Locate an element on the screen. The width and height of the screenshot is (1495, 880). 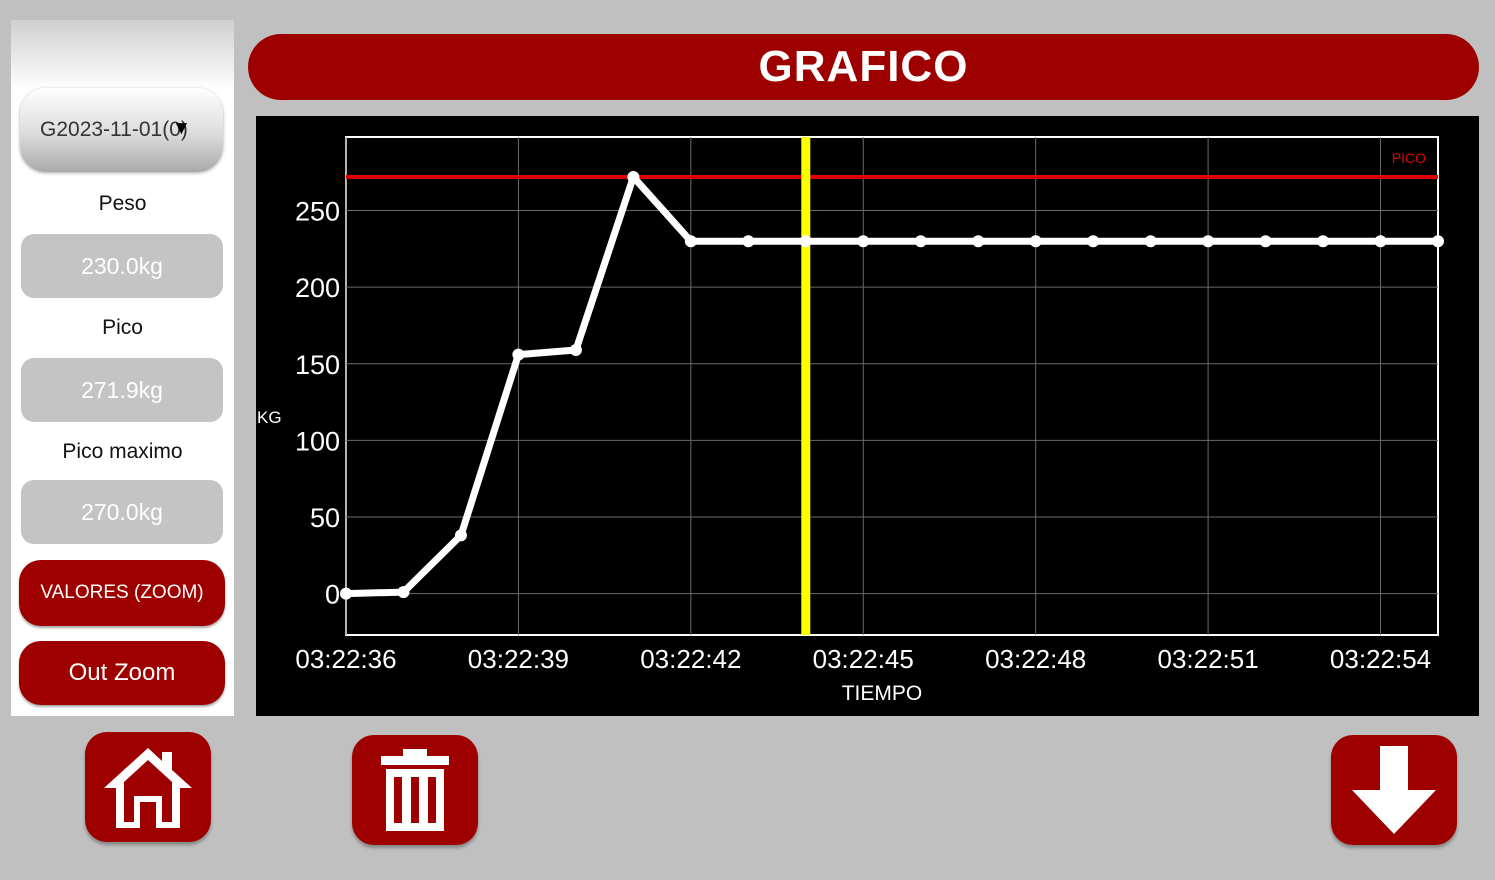
pico-maximo-label: Pico maximo is located at coordinates (122, 451).